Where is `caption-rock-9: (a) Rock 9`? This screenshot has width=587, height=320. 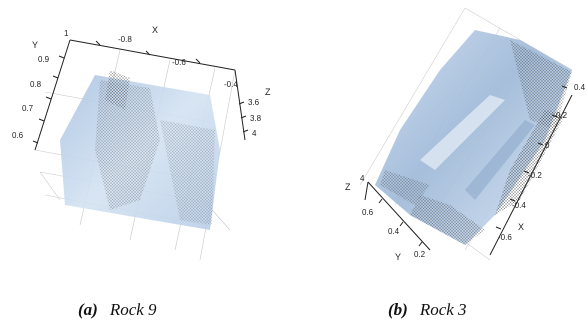
caption-rock-9: (a) Rock 9 is located at coordinates (117, 310).